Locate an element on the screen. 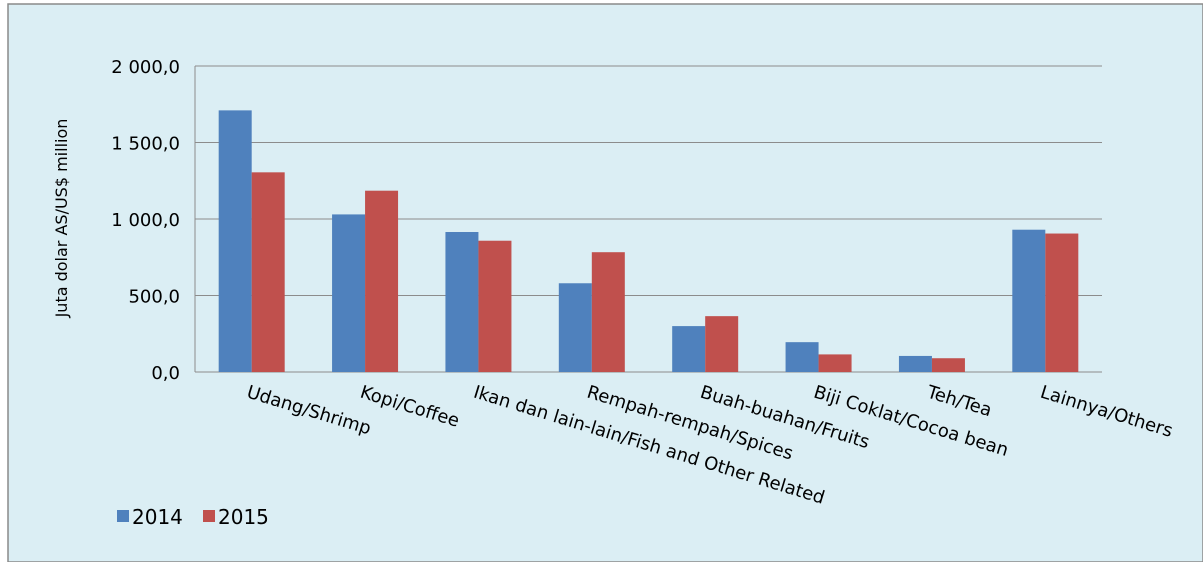  y-tick-label: 1 000,0 is located at coordinates (145, 220).